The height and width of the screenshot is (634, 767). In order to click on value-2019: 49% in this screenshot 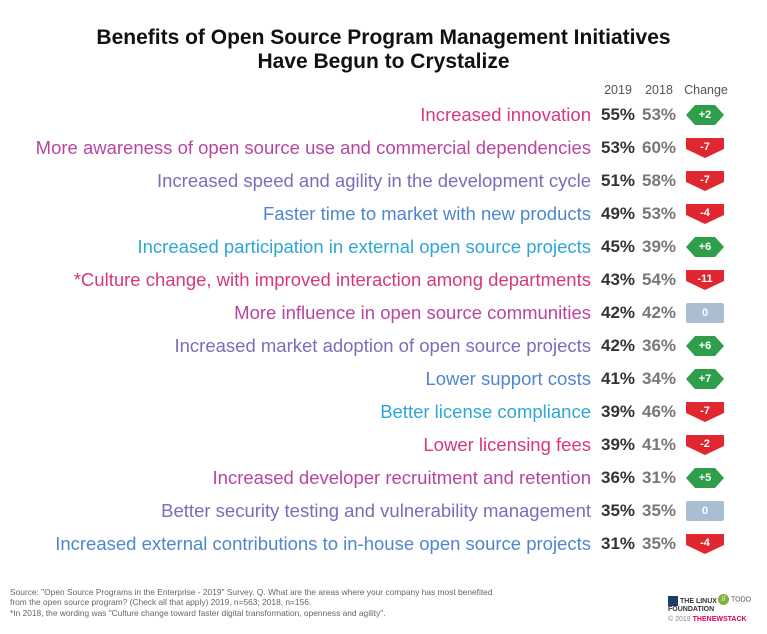, I will do `click(618, 213)`.